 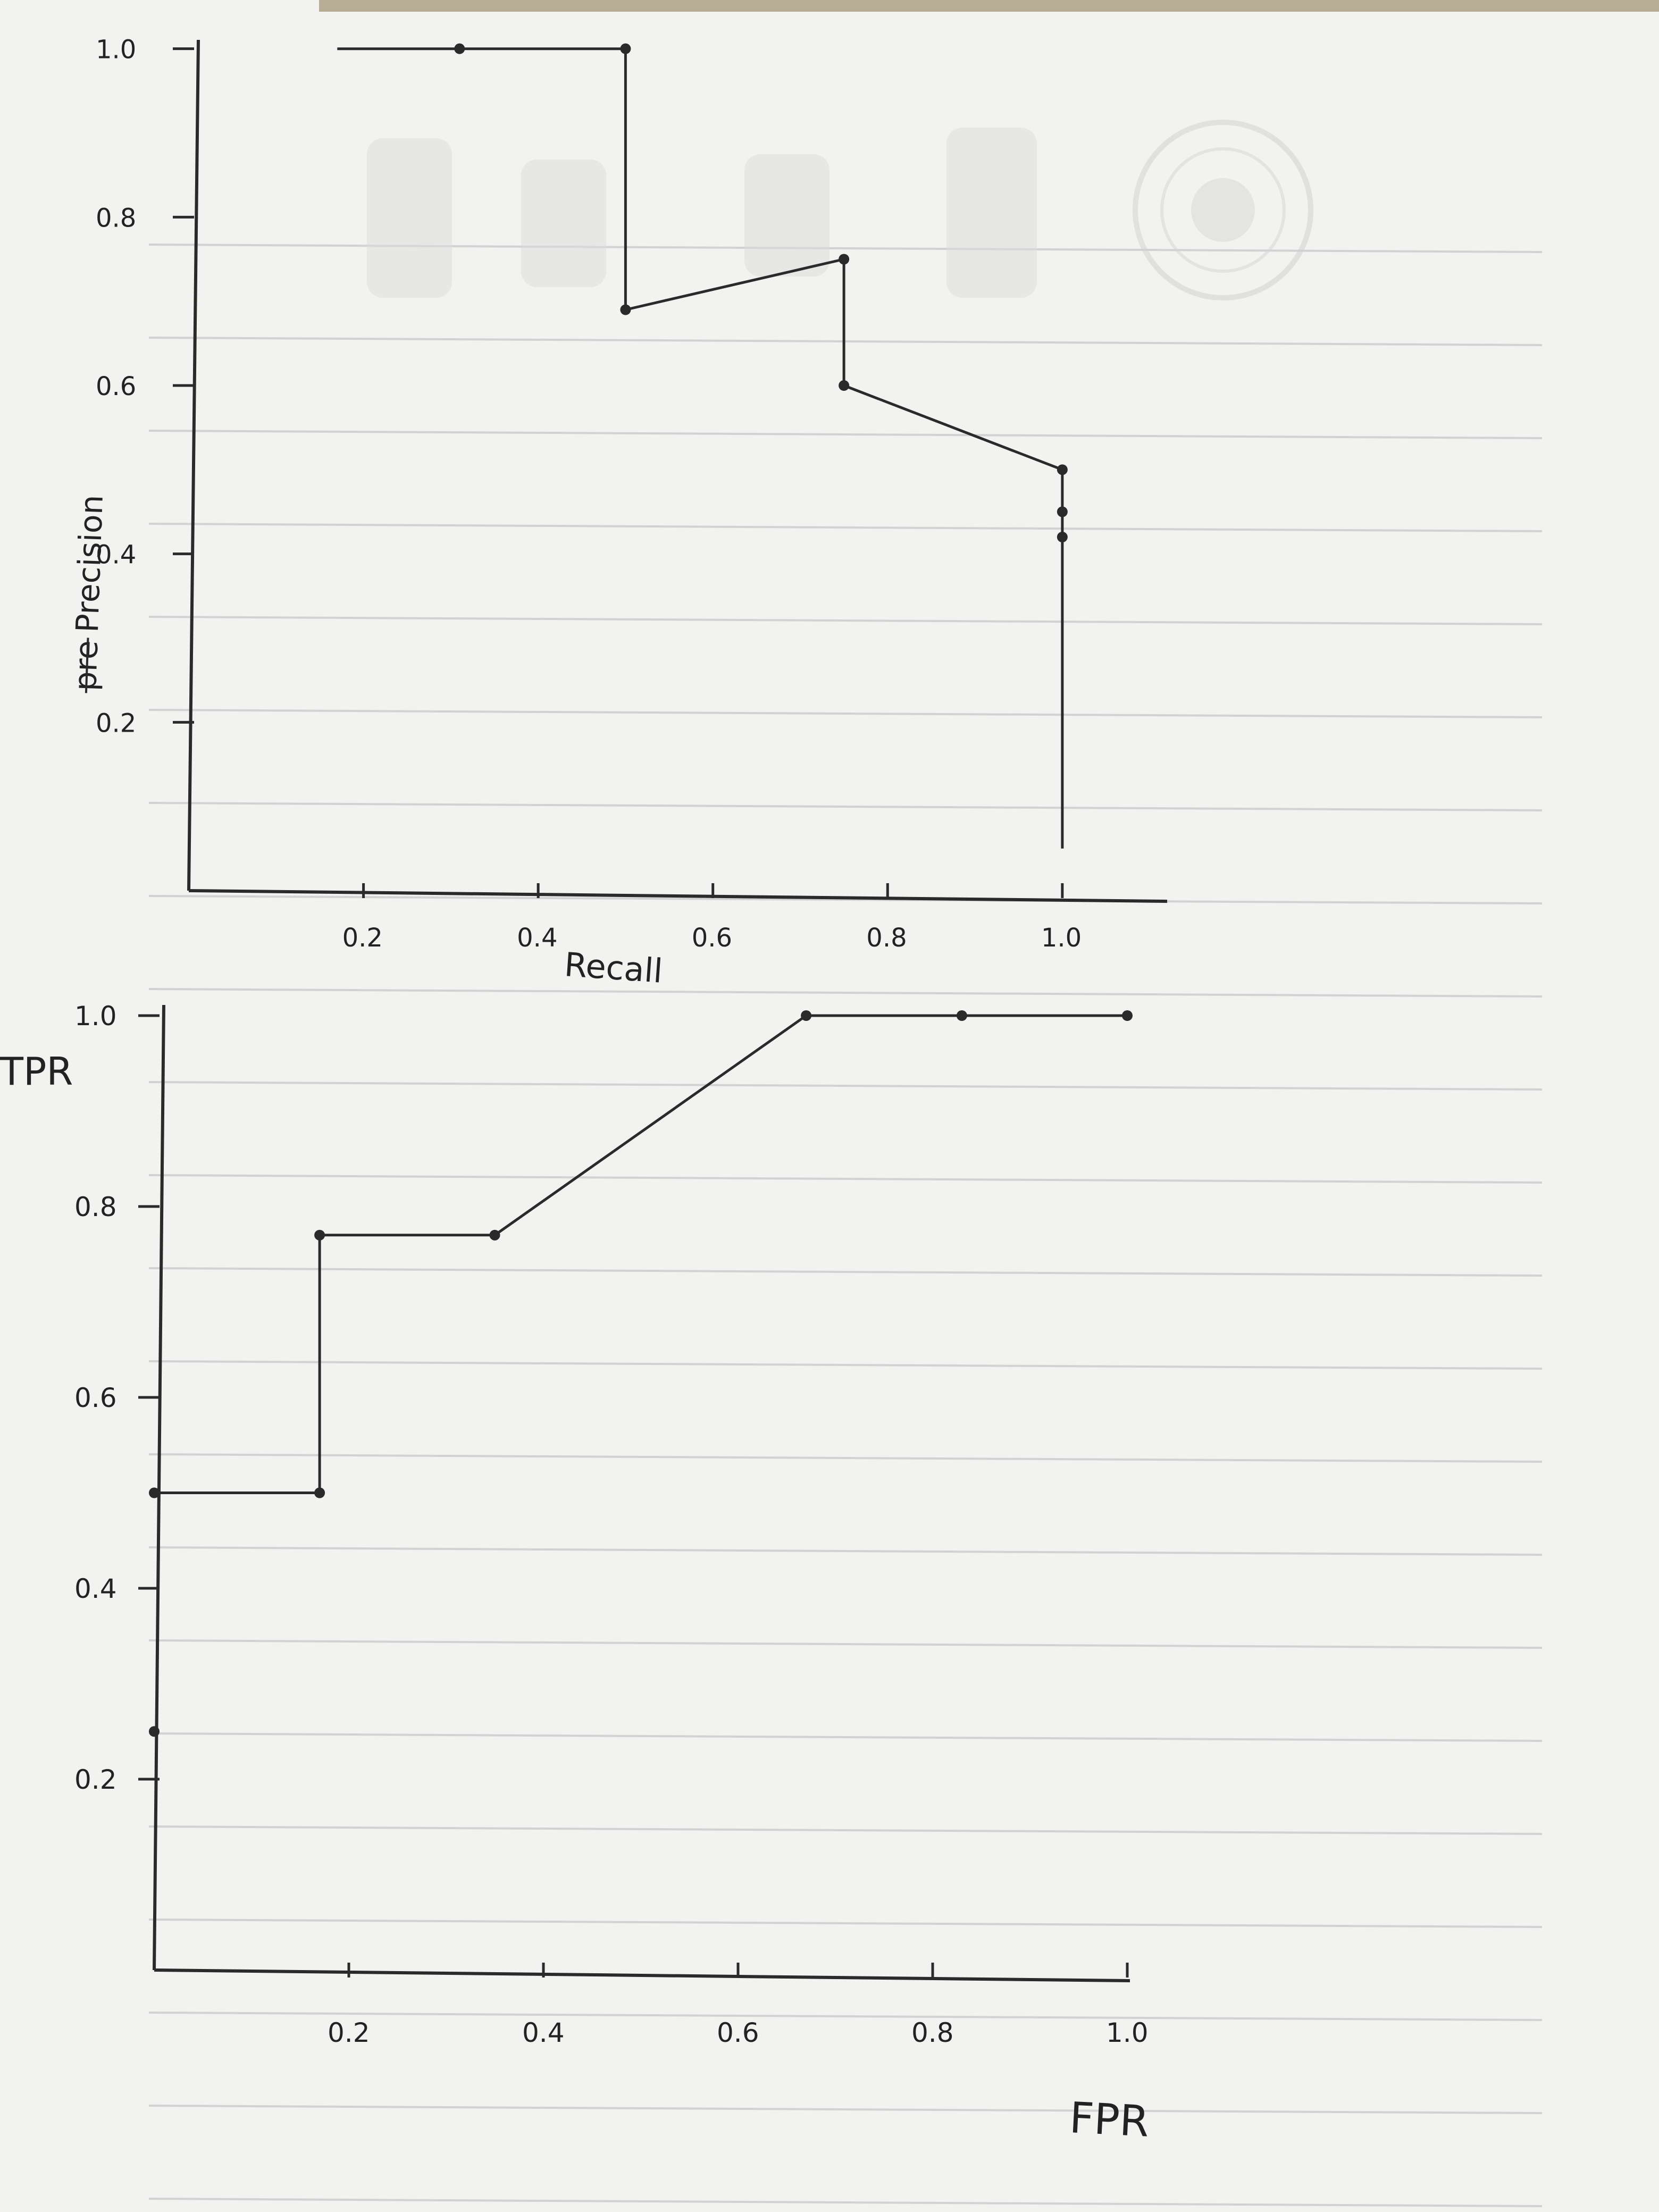 What do you see at coordinates (1109, 2120) in the screenshot?
I see `chart2-x-axis-label: FPR` at bounding box center [1109, 2120].